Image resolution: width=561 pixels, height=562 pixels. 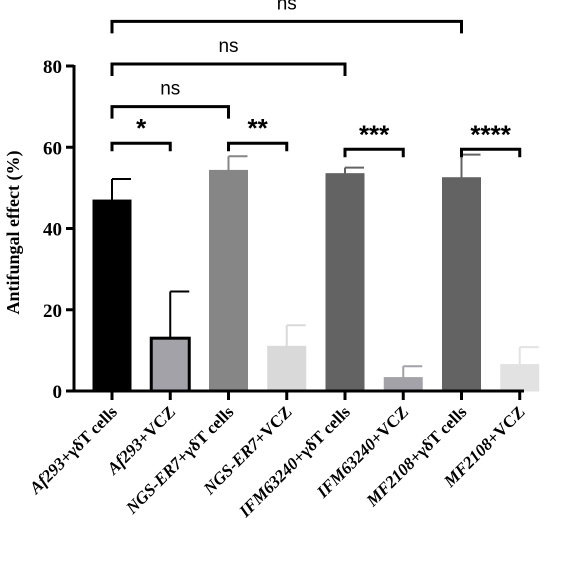 What do you see at coordinates (490, 134) in the screenshot?
I see `significance-label: ****` at bounding box center [490, 134].